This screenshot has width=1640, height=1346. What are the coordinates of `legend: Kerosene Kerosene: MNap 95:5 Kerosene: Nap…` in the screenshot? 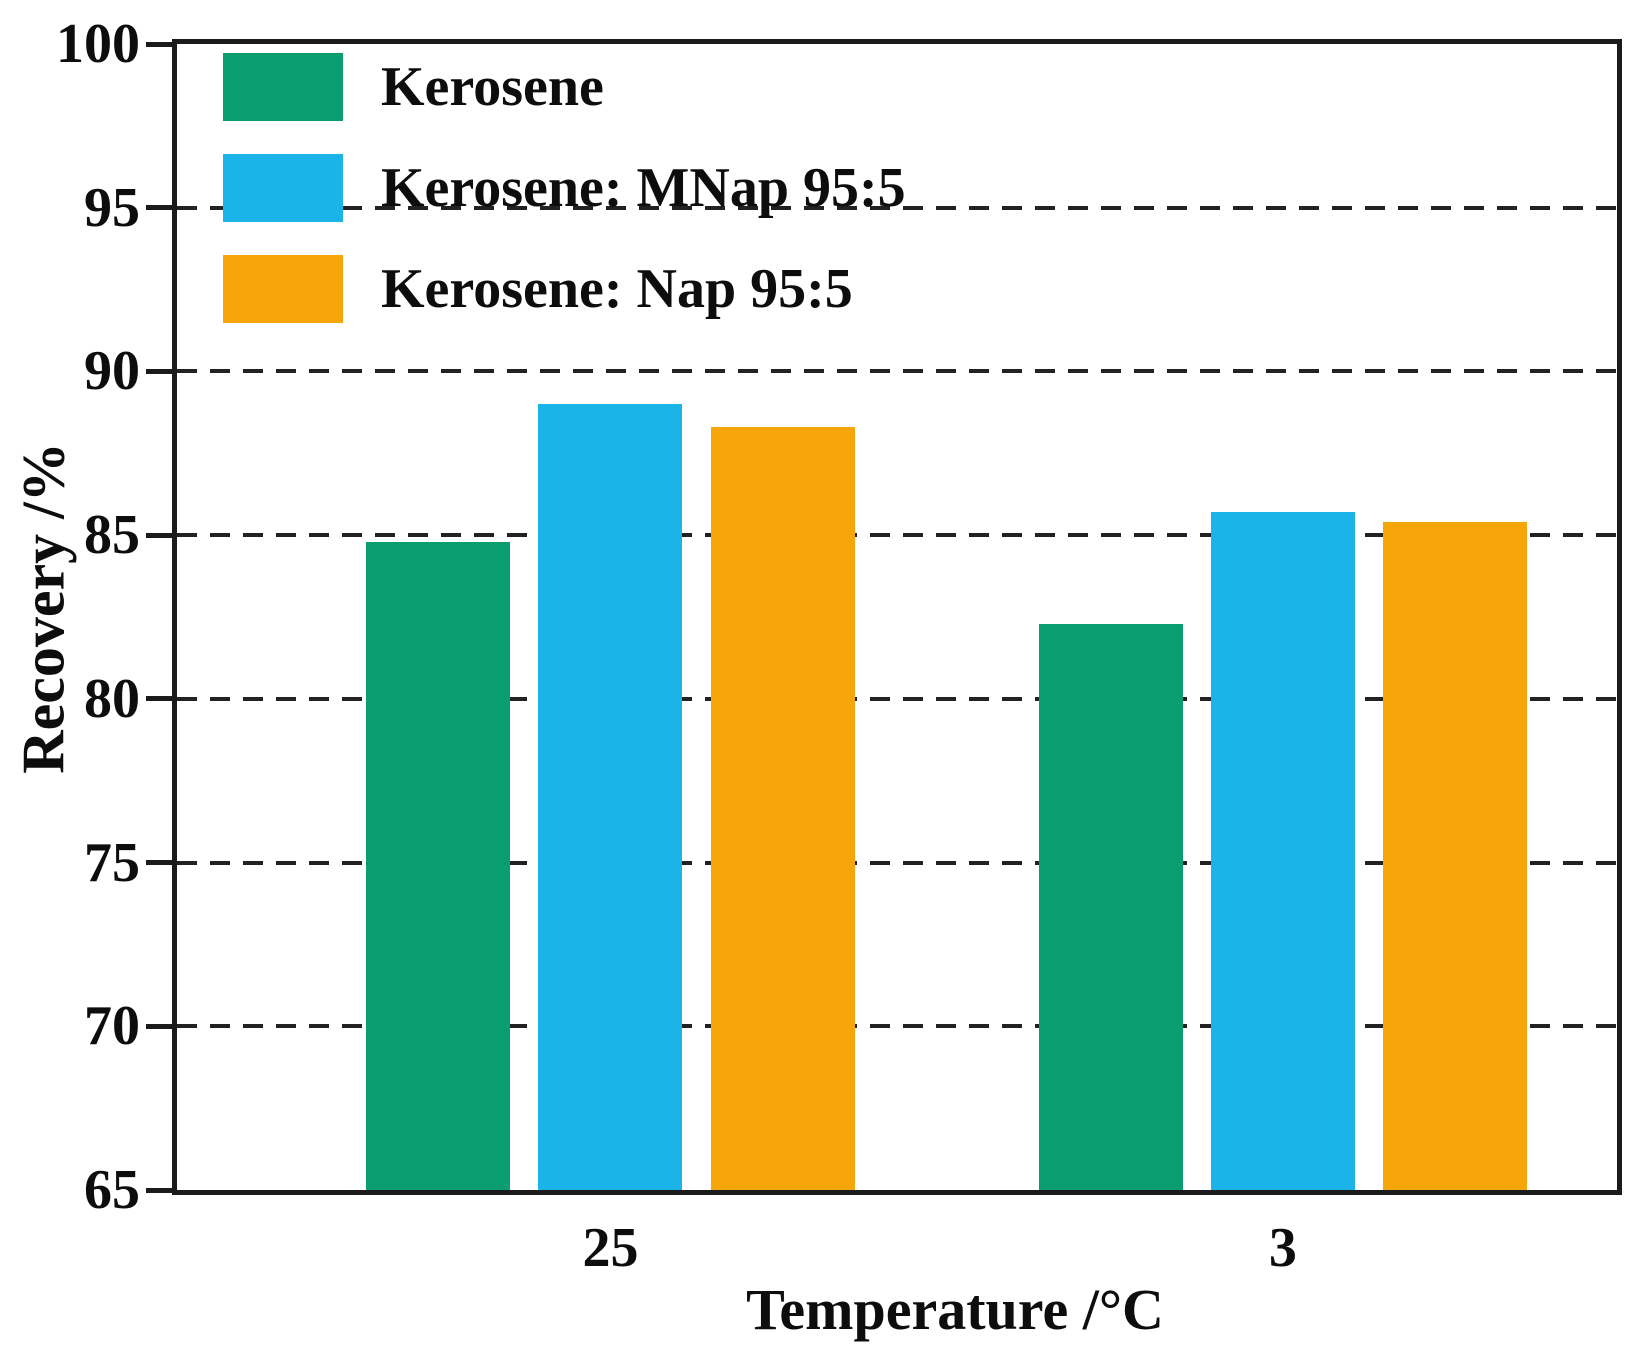 It's located at (564, 203).